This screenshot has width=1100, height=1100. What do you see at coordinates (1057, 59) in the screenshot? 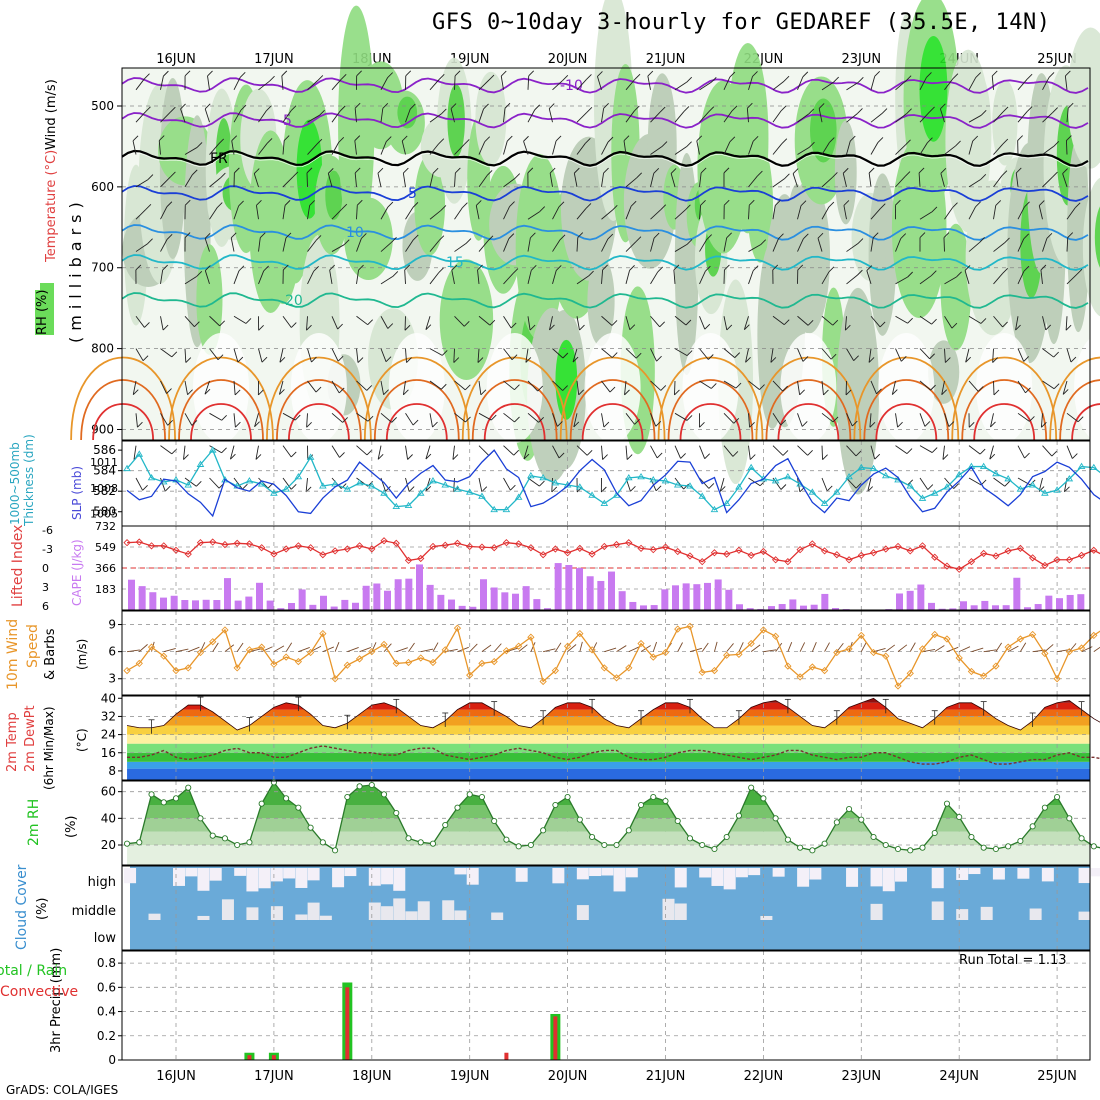
I see `date-label-top: 25JUN` at bounding box center [1057, 59].